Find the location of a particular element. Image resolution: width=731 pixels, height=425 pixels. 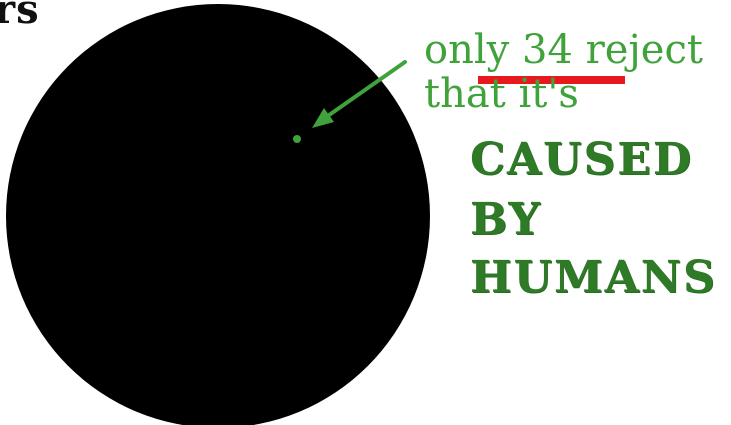

annotation-number: 34 is located at coordinates (547, 50).